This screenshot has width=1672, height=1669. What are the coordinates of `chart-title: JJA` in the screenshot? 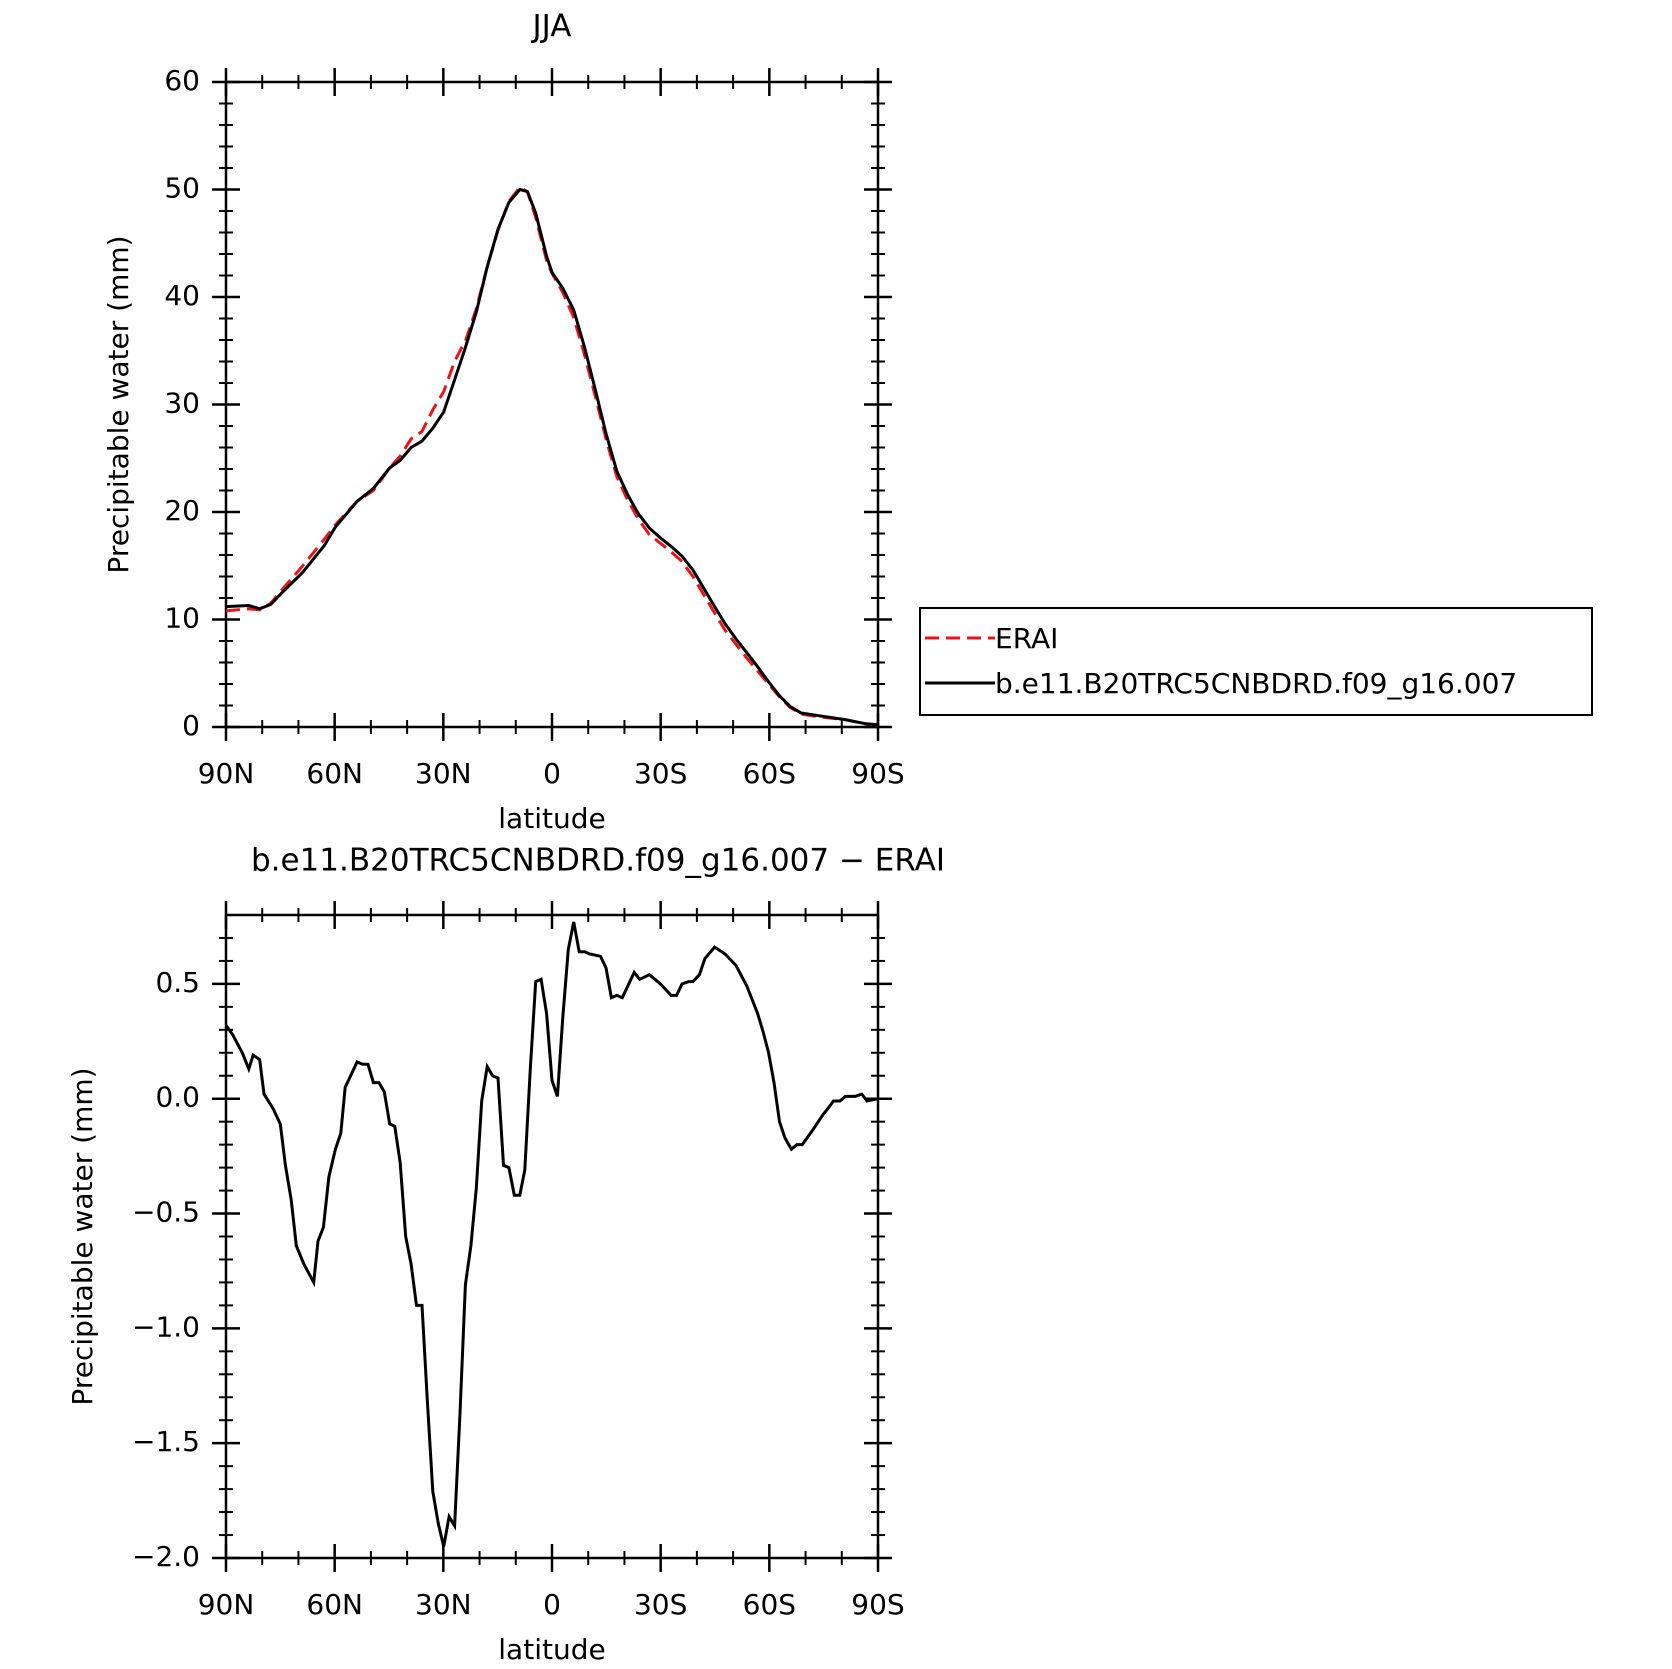 It's located at (551, 27).